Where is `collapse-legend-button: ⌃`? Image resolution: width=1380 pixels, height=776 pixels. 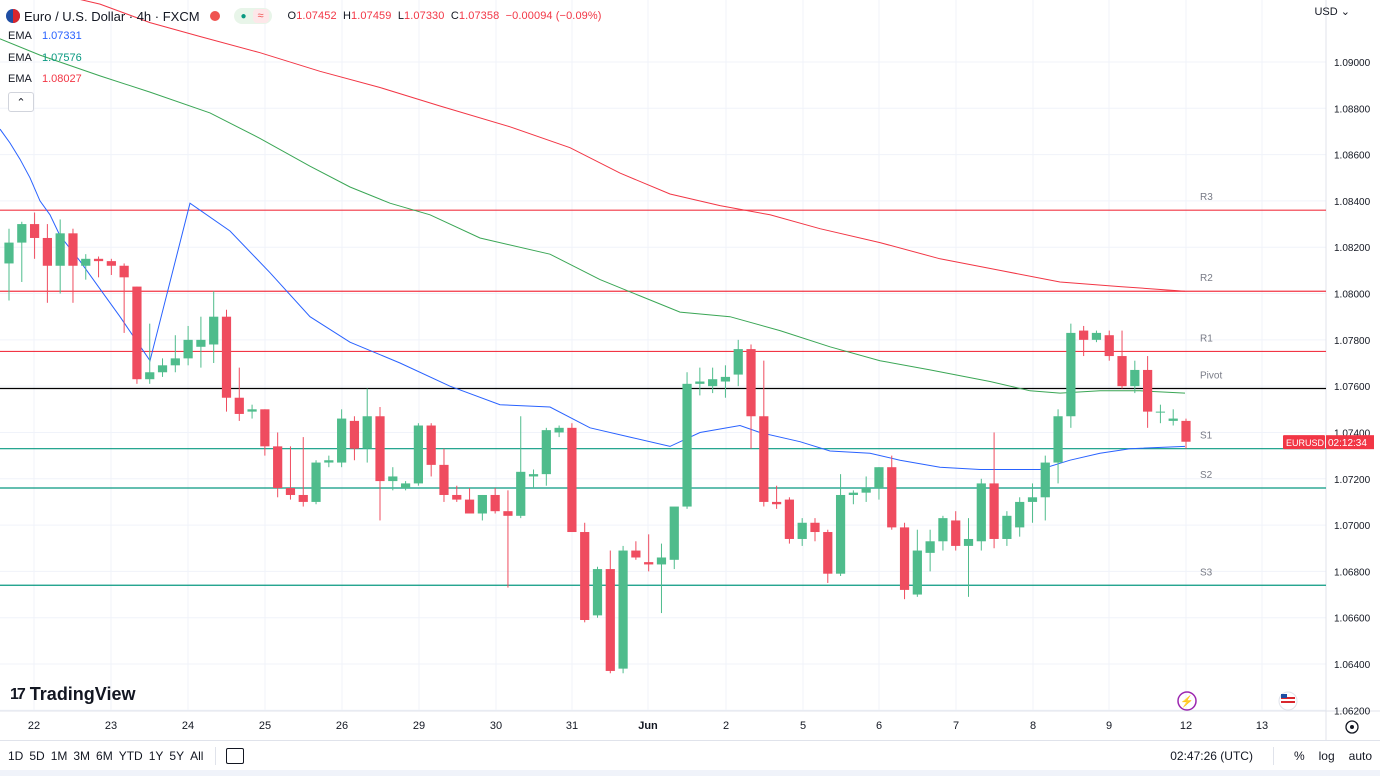
collapse-legend-button: ⌃ is located at coordinates (21, 102).